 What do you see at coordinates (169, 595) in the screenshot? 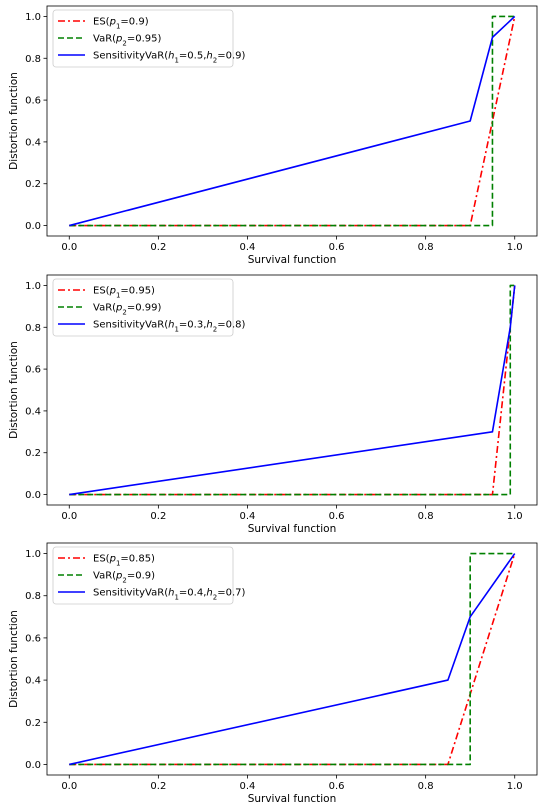
I see `legend-label-3: SensitivityVaR(h1=0.4,h2=0.7)` at bounding box center [169, 595].